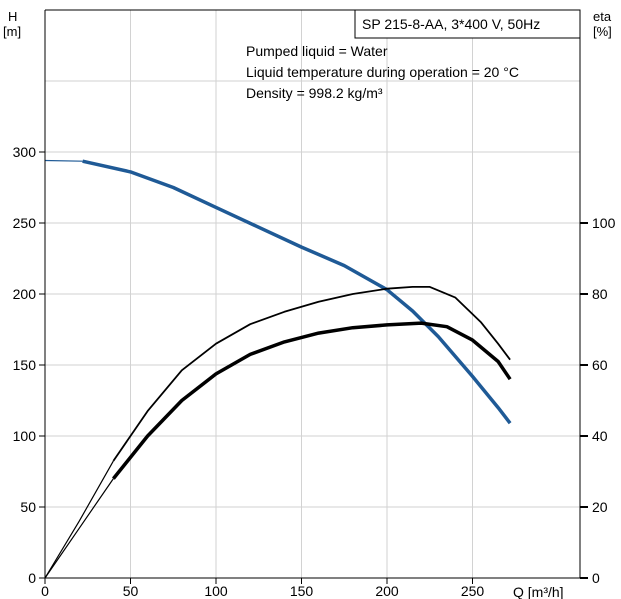 This screenshot has width=621, height=599. Describe the element at coordinates (64, 161) in the screenshot. I see `head-curve-start` at that location.